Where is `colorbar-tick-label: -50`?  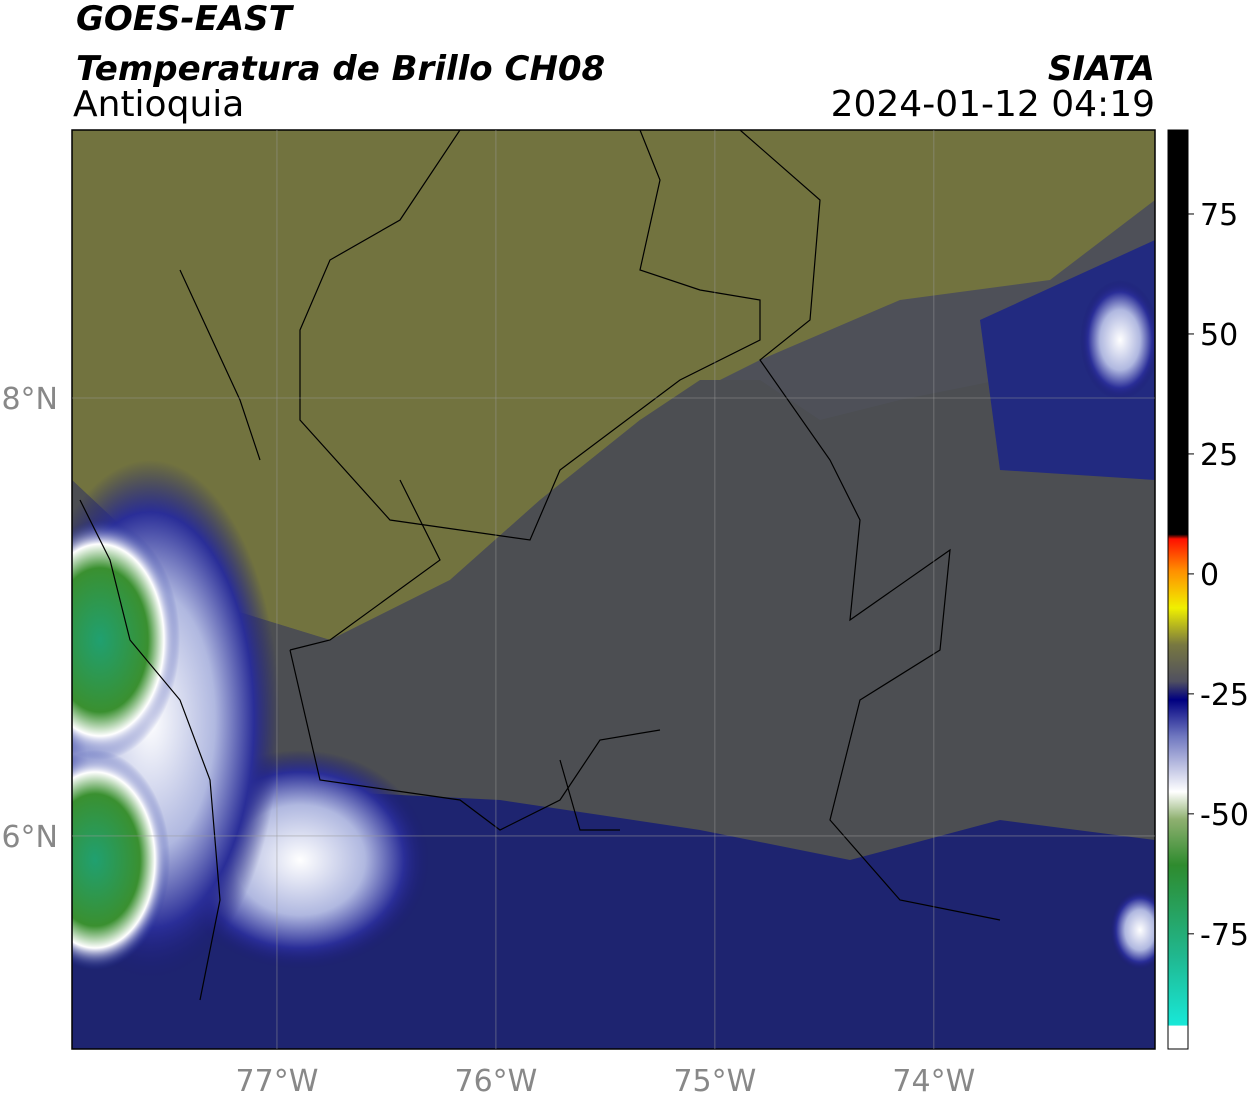 colorbar-tick-label: -50 is located at coordinates (1224, 815).